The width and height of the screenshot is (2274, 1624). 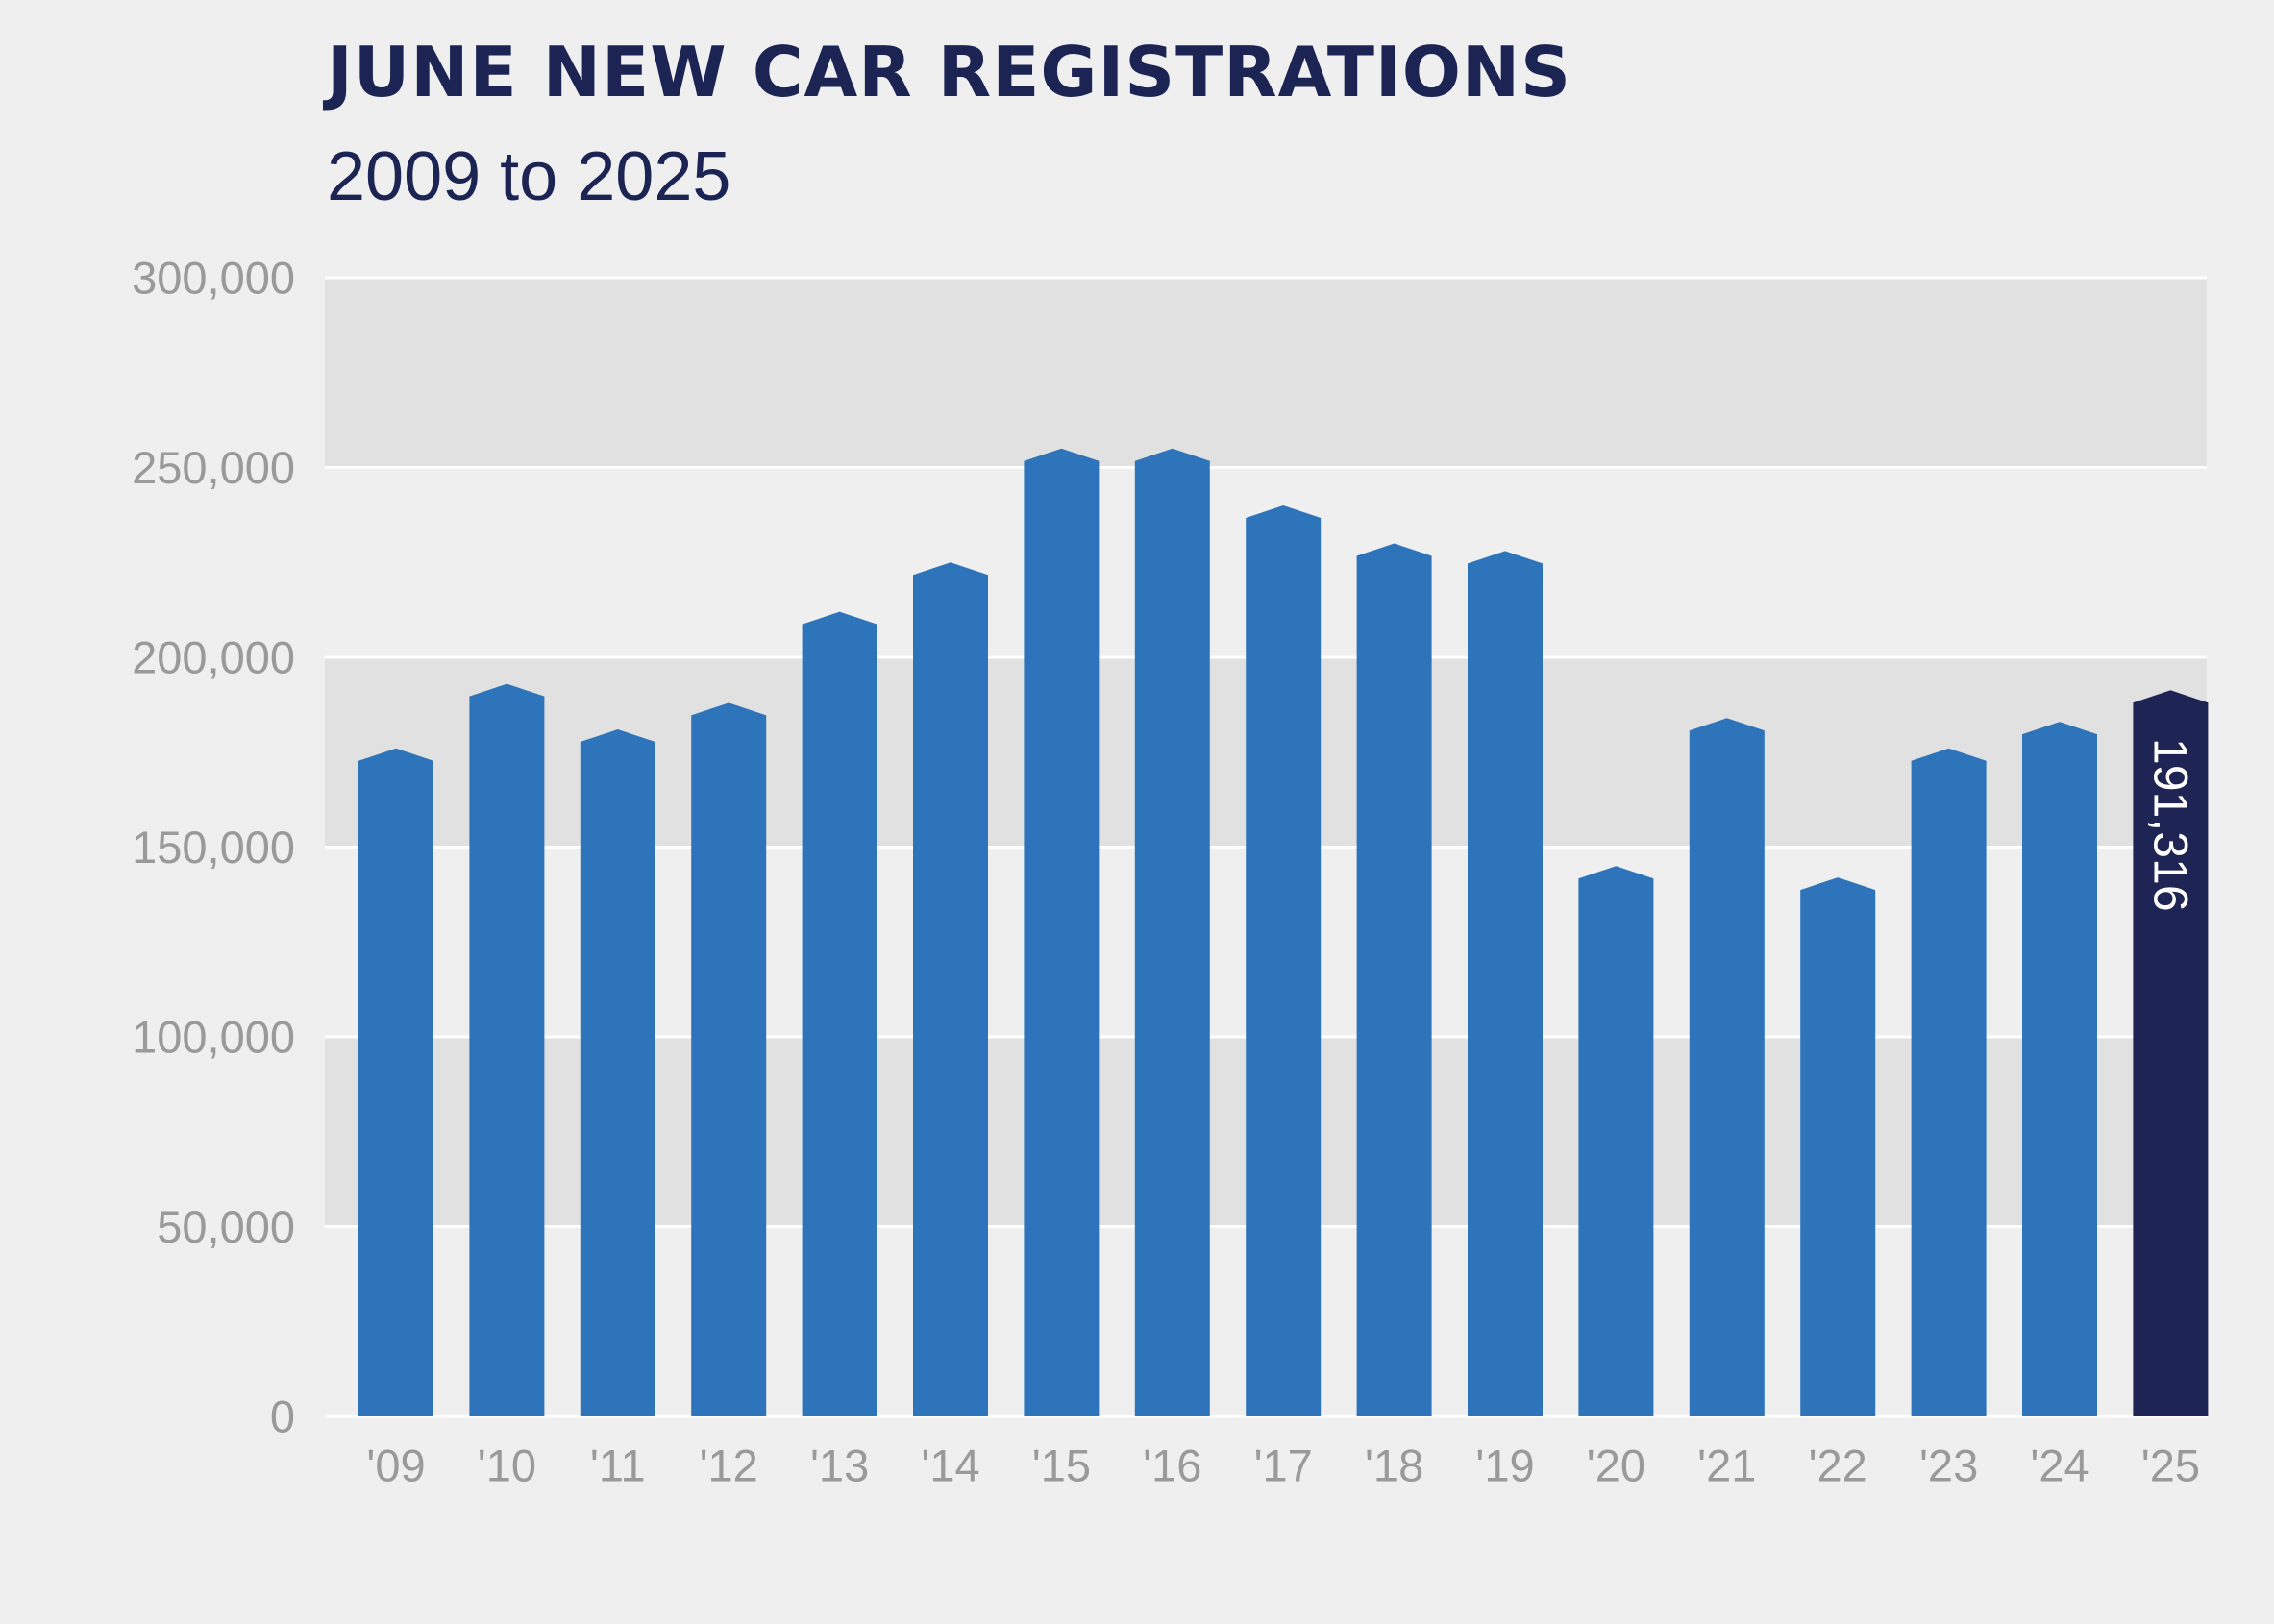 I want to click on x-tick-label: '10, so click(x=507, y=1466).